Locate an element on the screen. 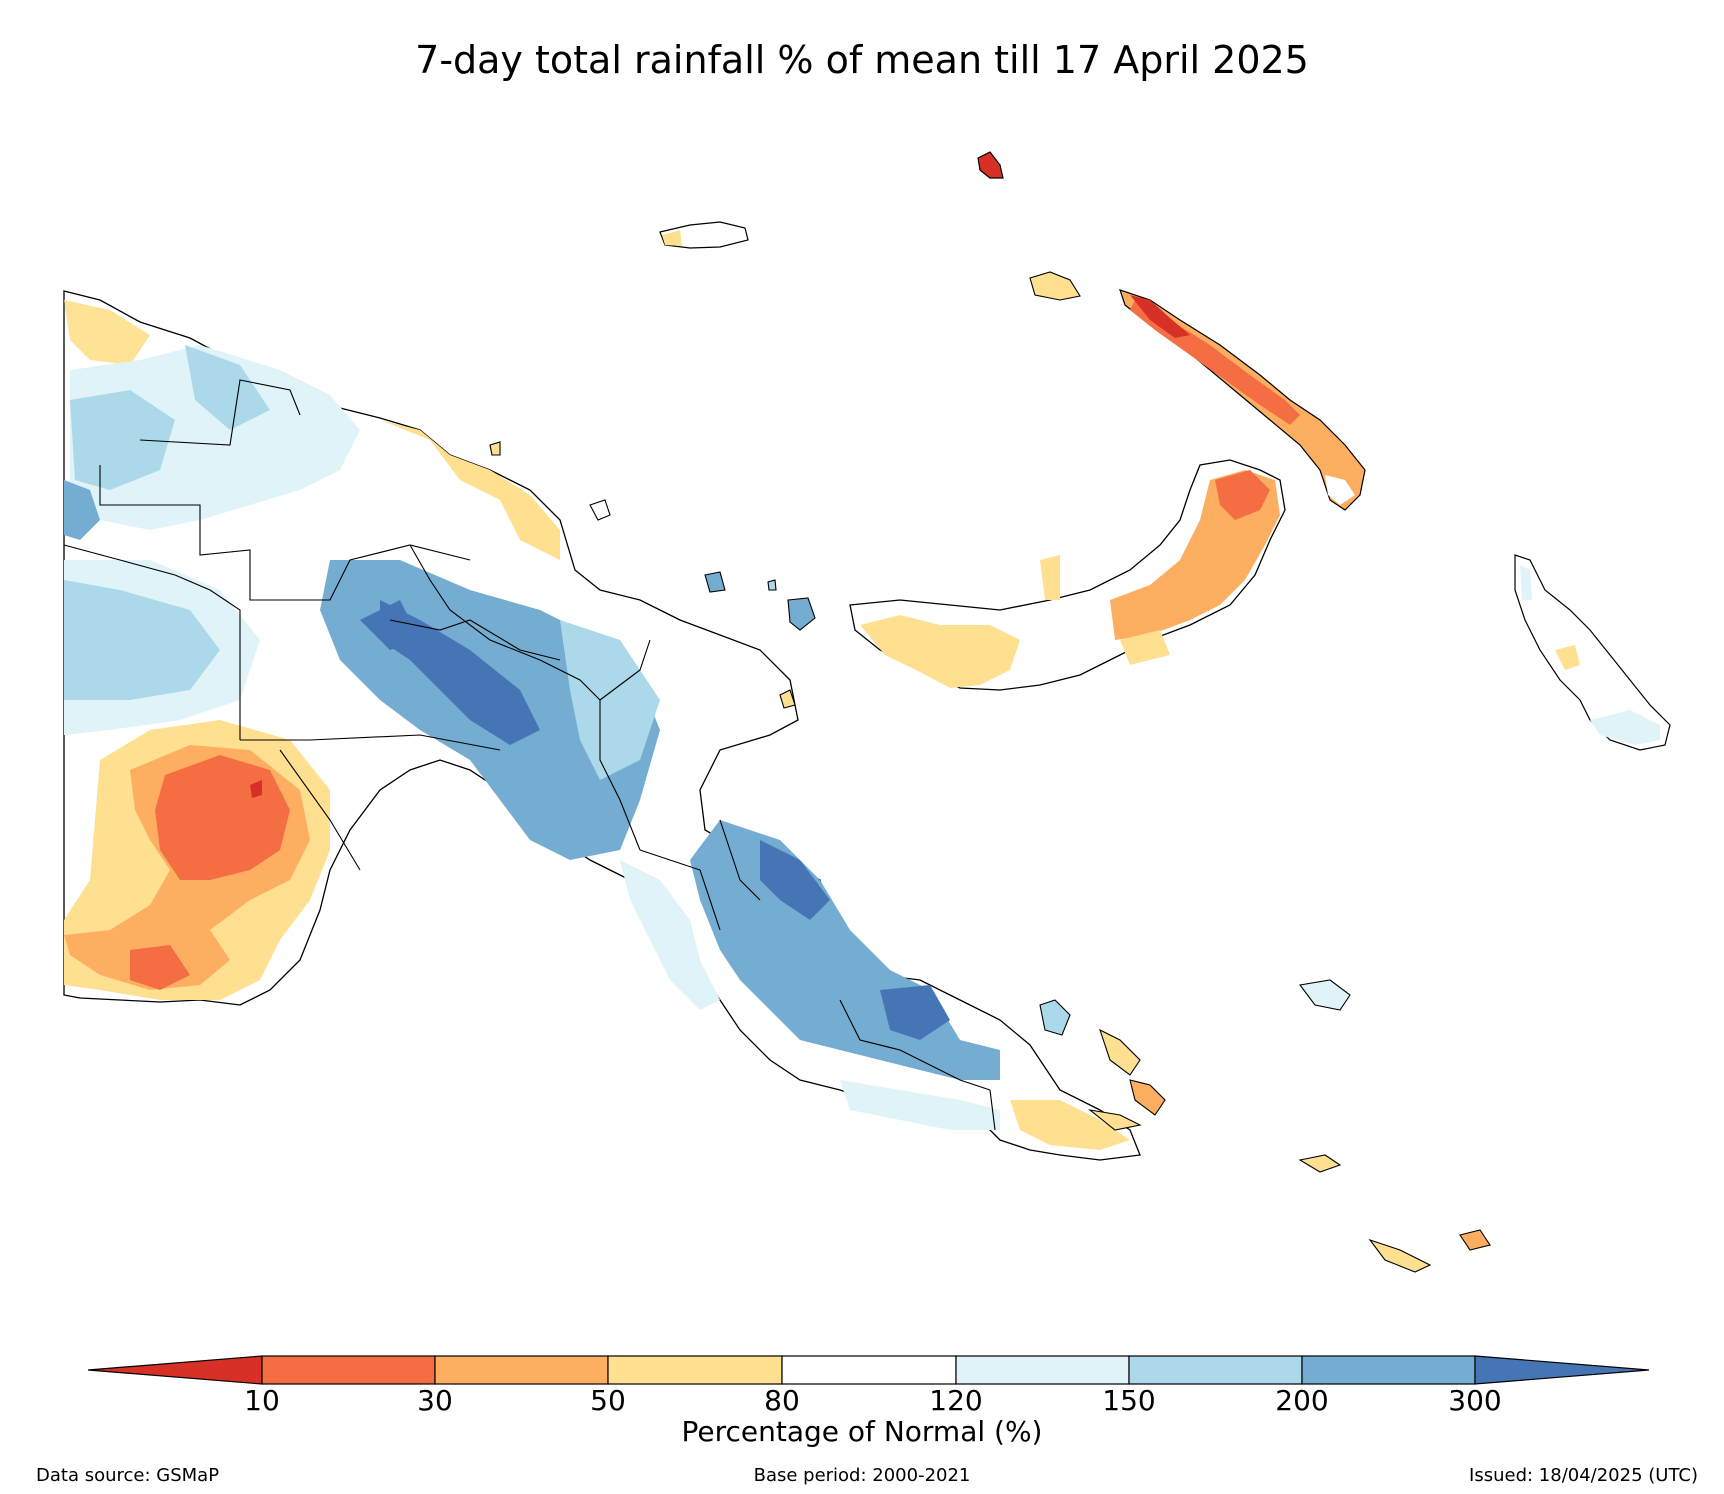  colorbar-tick: 300 is located at coordinates (1475, 1400).